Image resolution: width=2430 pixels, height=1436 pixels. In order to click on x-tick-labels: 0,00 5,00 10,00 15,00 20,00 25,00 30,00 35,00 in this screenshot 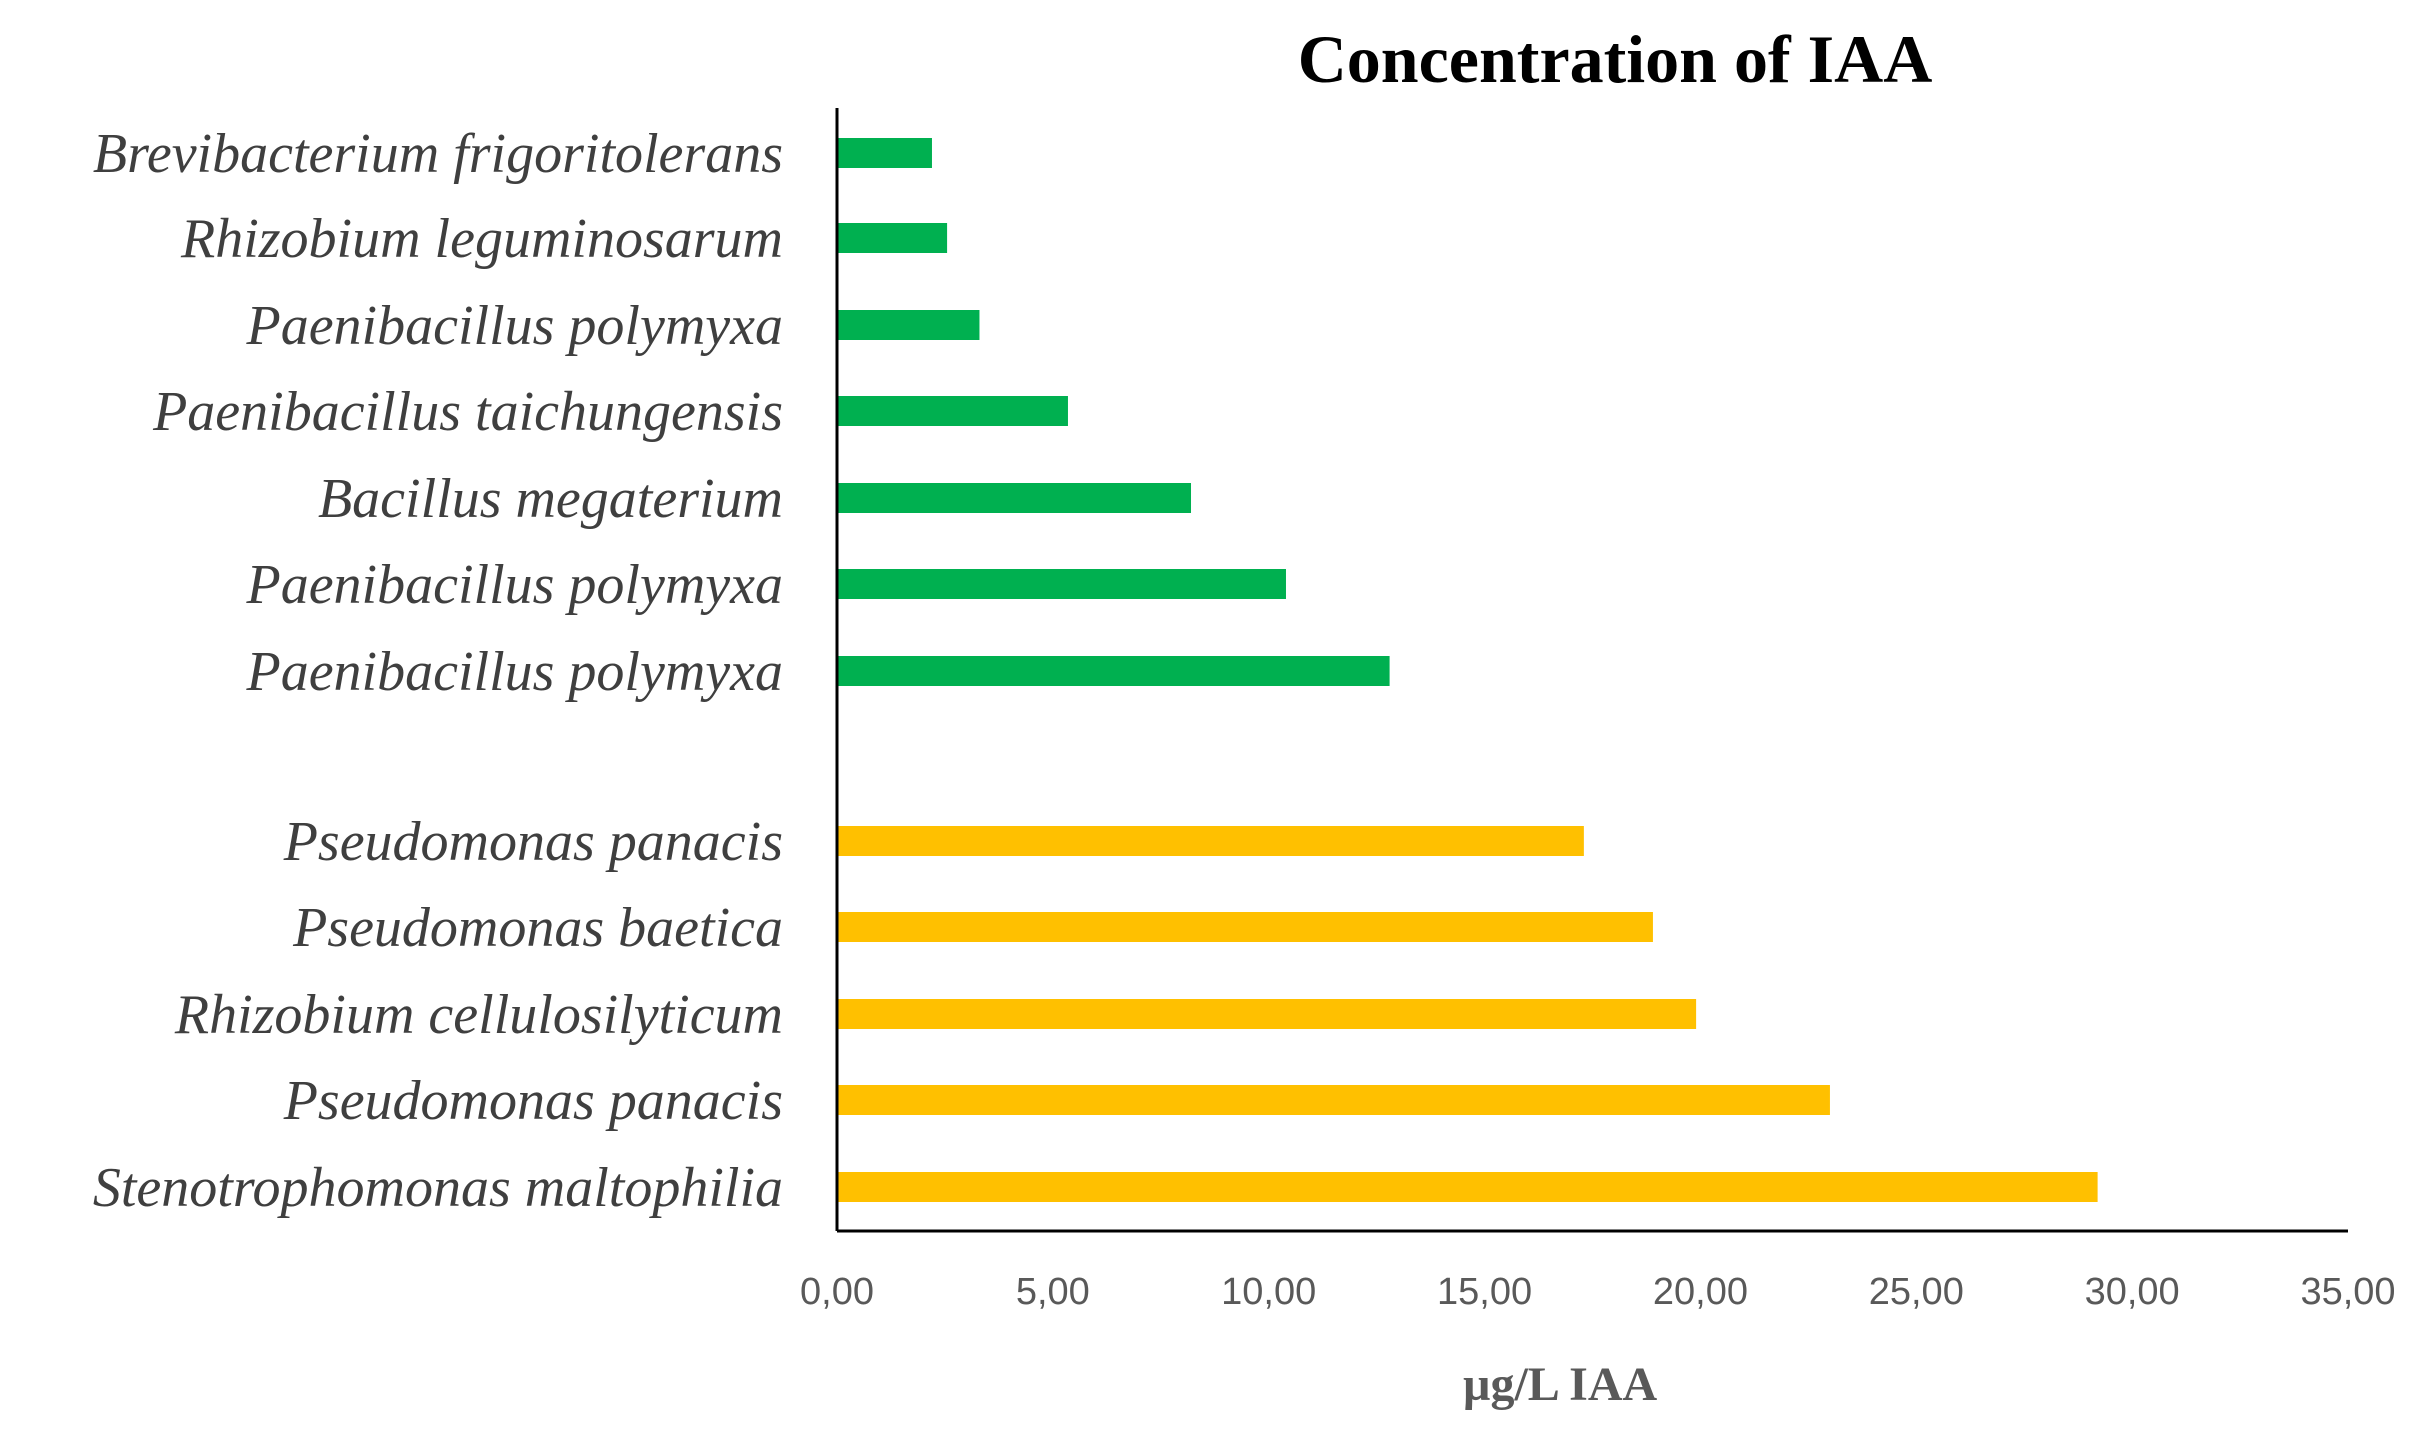, I will do `click(1598, 1292)`.